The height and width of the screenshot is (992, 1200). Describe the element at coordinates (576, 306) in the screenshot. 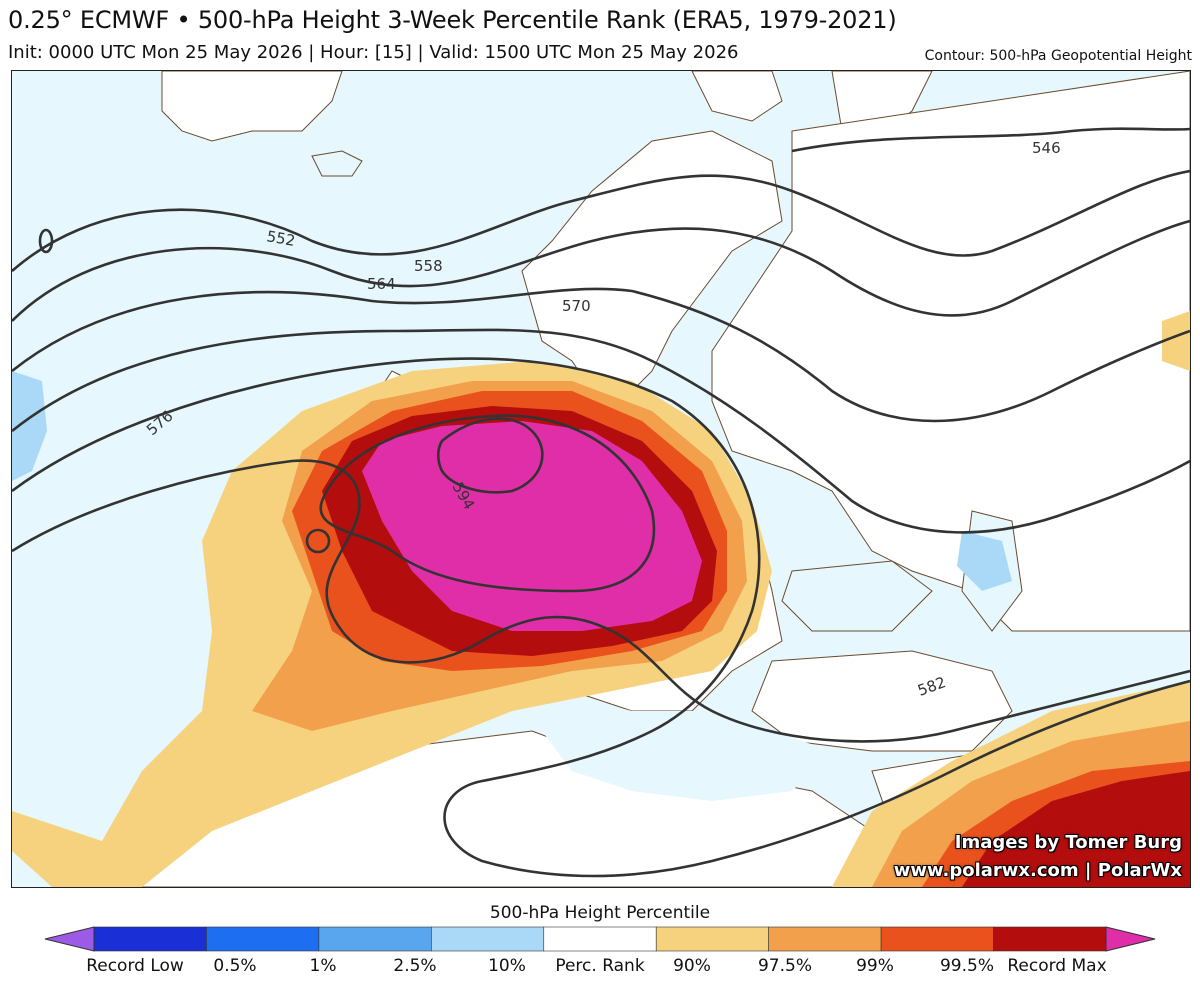

I see `contour-label-570: 570` at that location.